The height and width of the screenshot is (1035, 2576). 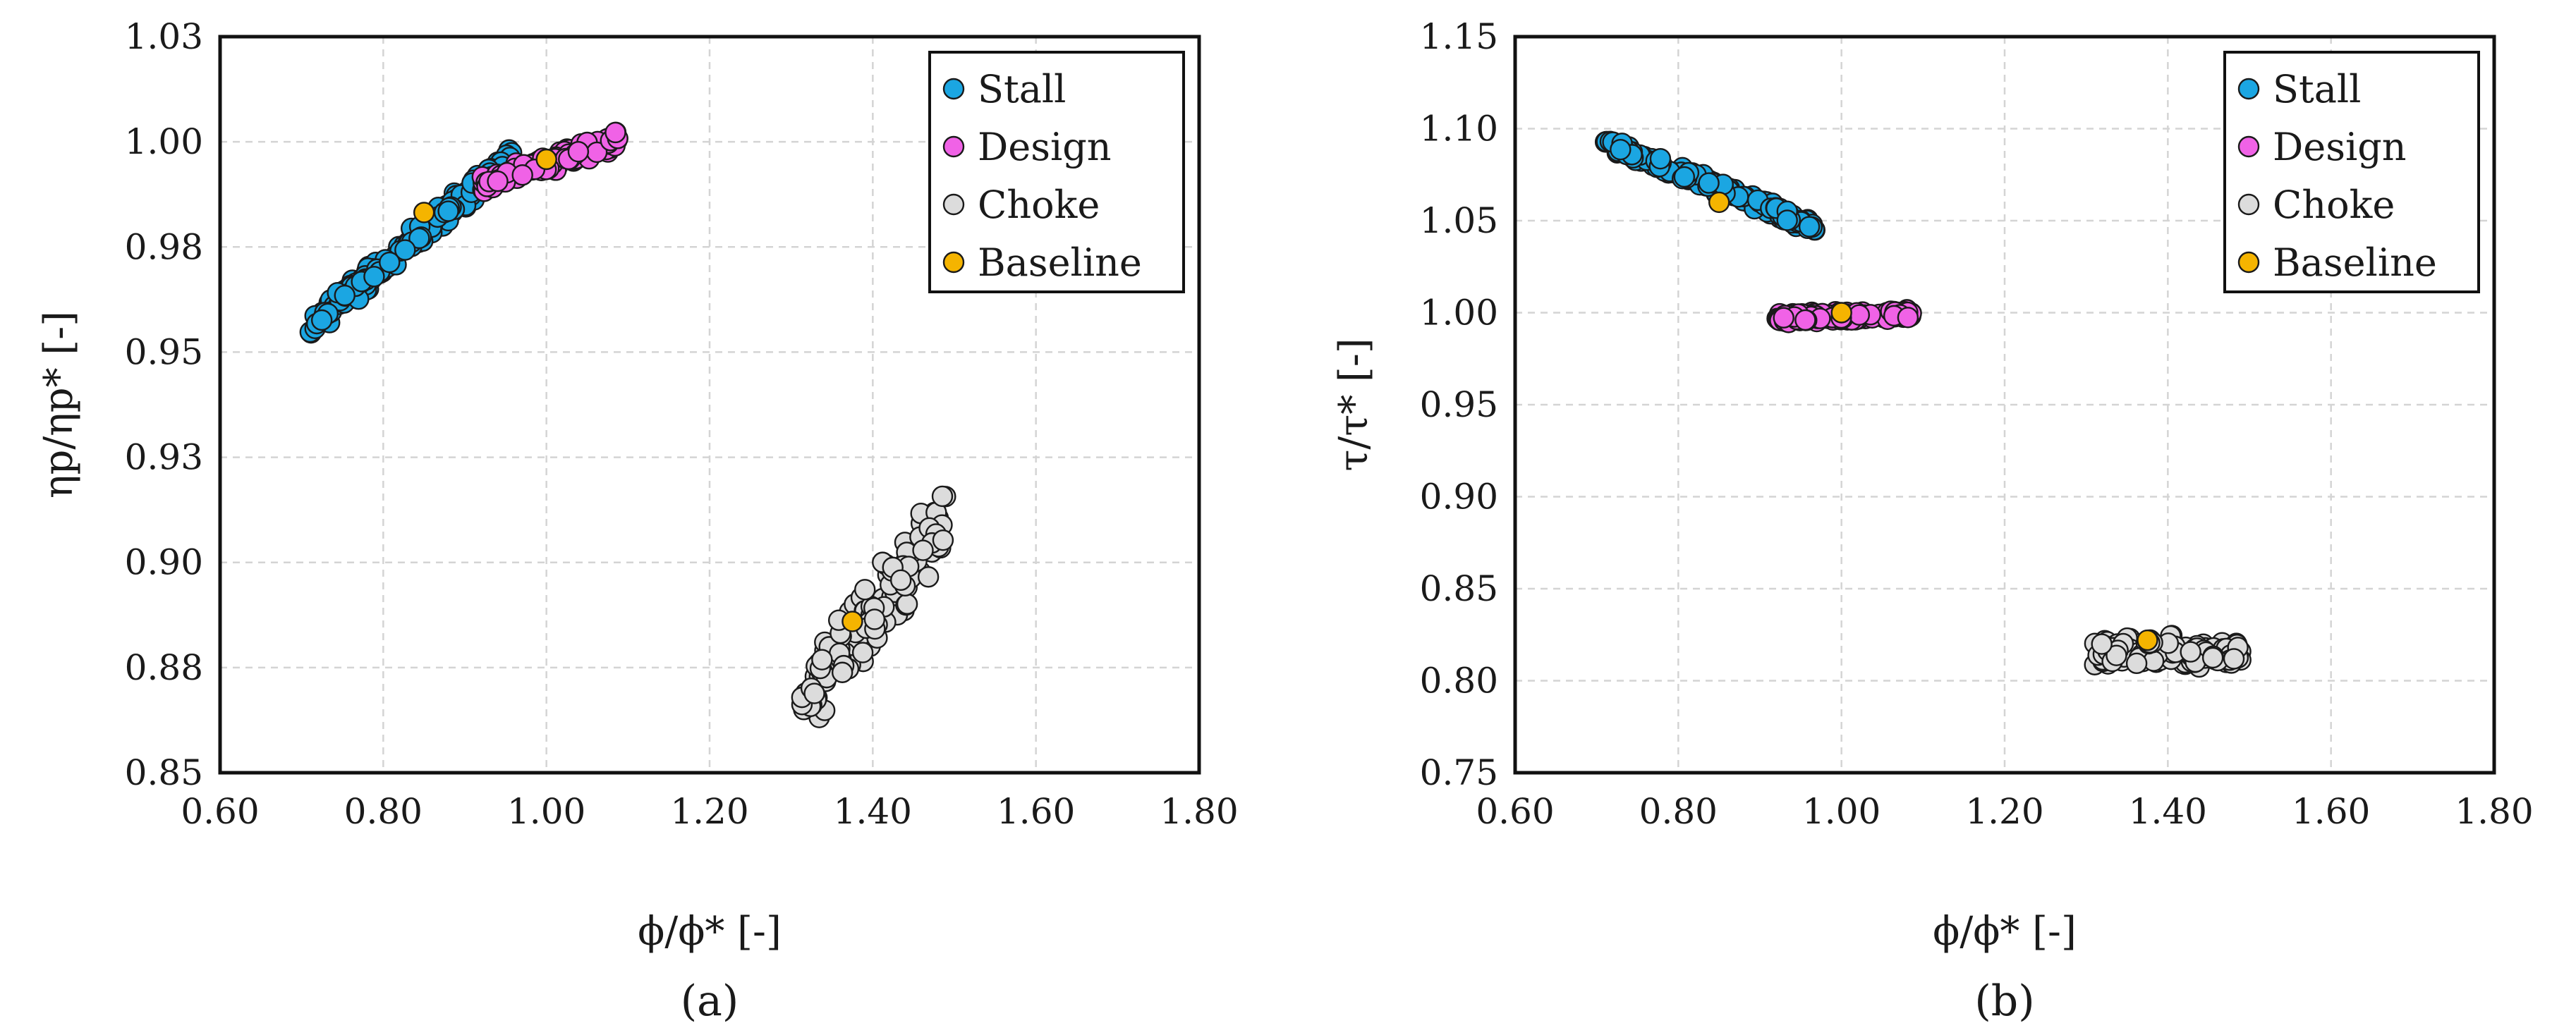 I want to click on y-tick-label: 1.15, so click(x=1459, y=36).